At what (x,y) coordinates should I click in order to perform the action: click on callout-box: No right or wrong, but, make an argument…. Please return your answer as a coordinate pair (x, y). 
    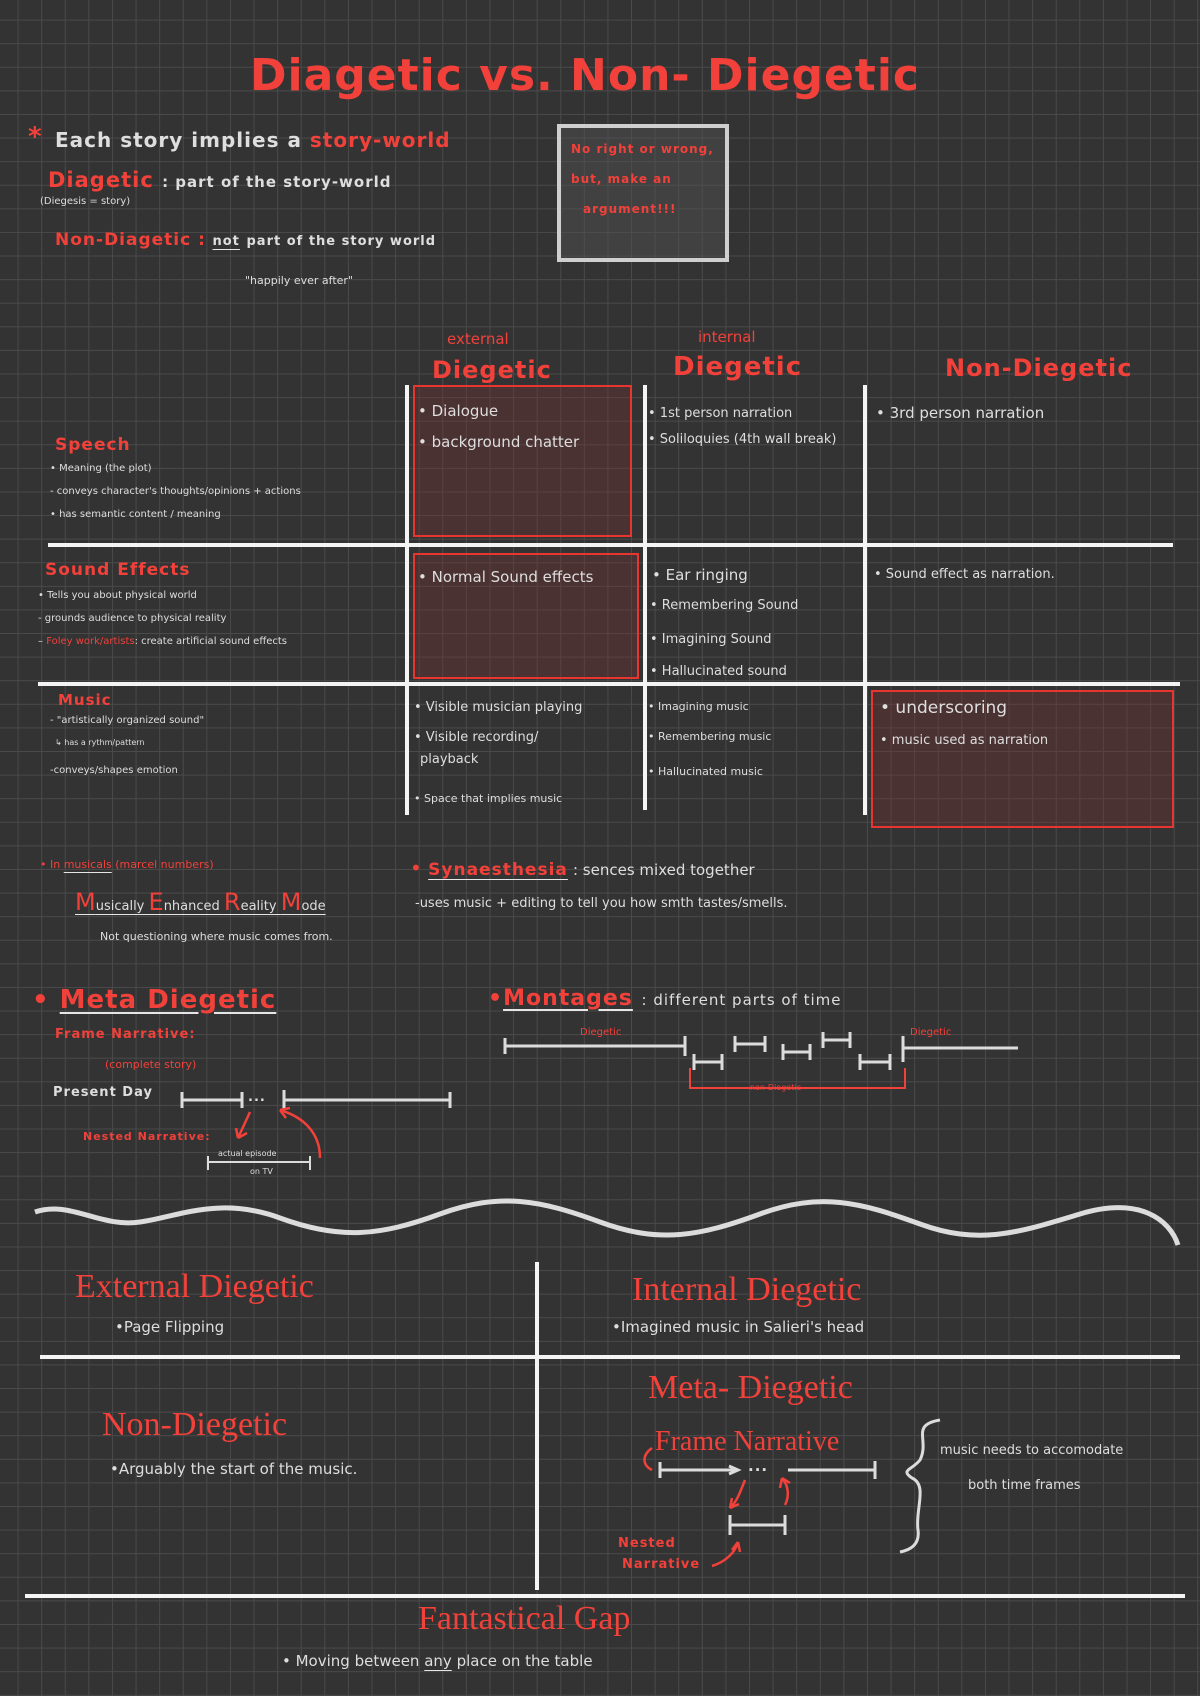
    Looking at the image, I should click on (643, 193).